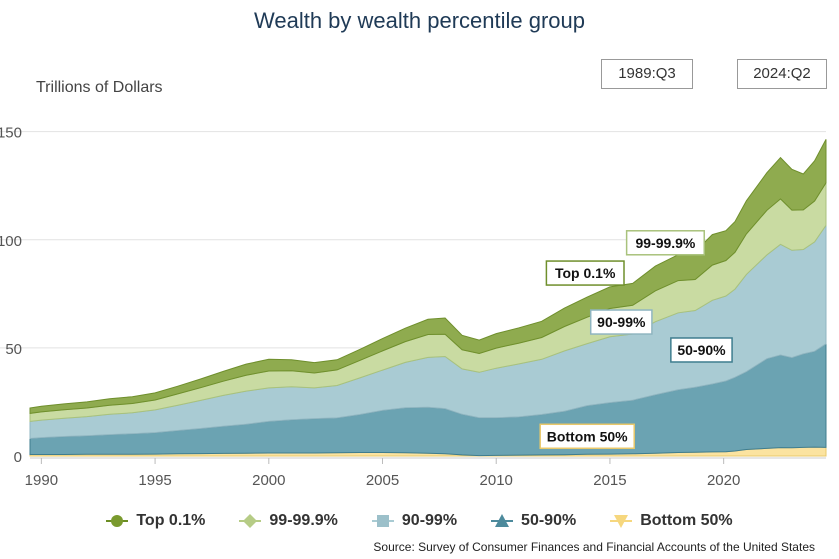  I want to click on legend-label-bottom-50: Bottom 50%, so click(686, 520).